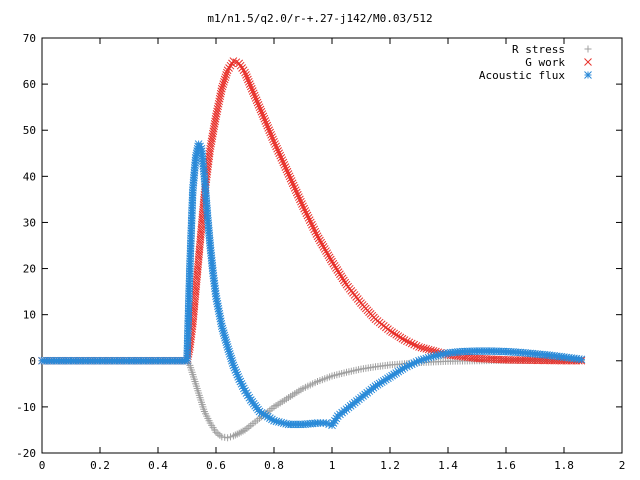  I want to click on y-tick-label: 20, so click(29, 269).